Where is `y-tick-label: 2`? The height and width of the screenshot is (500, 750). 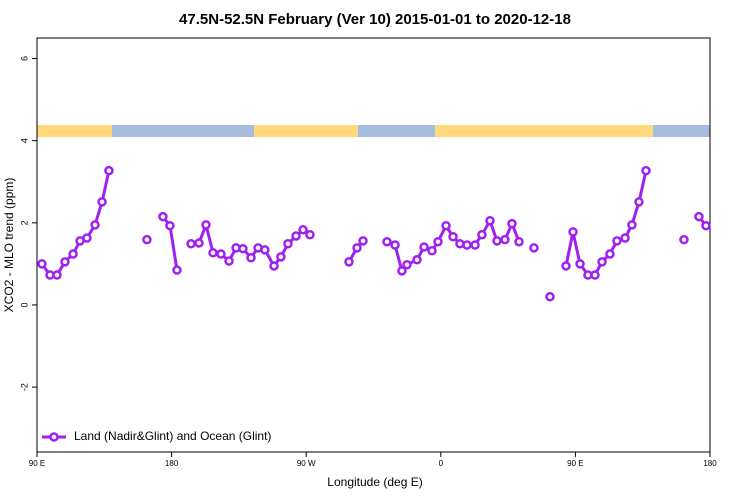 y-tick-label: 2 is located at coordinates (24, 222).